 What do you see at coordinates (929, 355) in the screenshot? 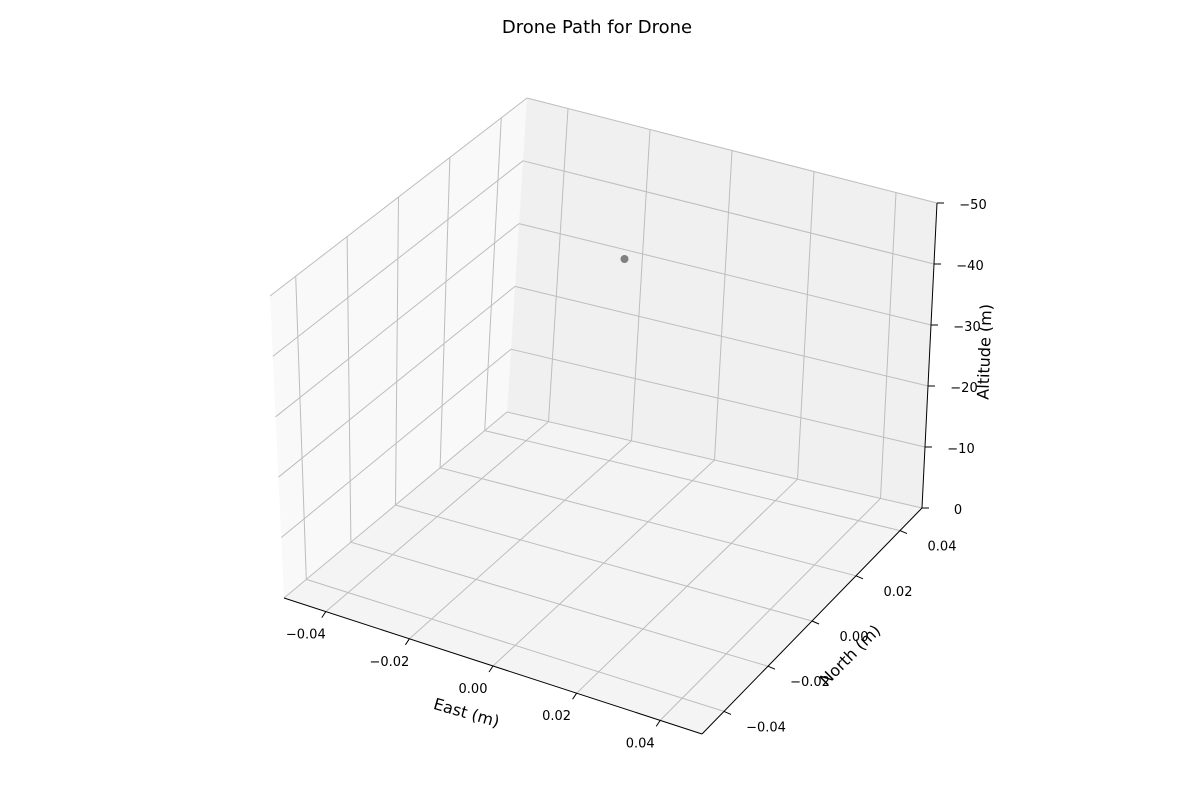
I see `altitude-axis-line` at bounding box center [929, 355].